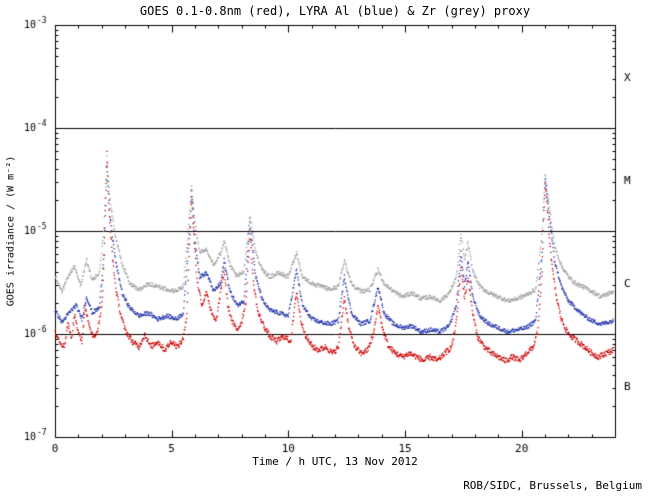 The image size is (650, 500). Describe the element at coordinates (335, 461) in the screenshot. I see `x-axis-label: Time / h UTC, 13 Nov 2012` at that location.